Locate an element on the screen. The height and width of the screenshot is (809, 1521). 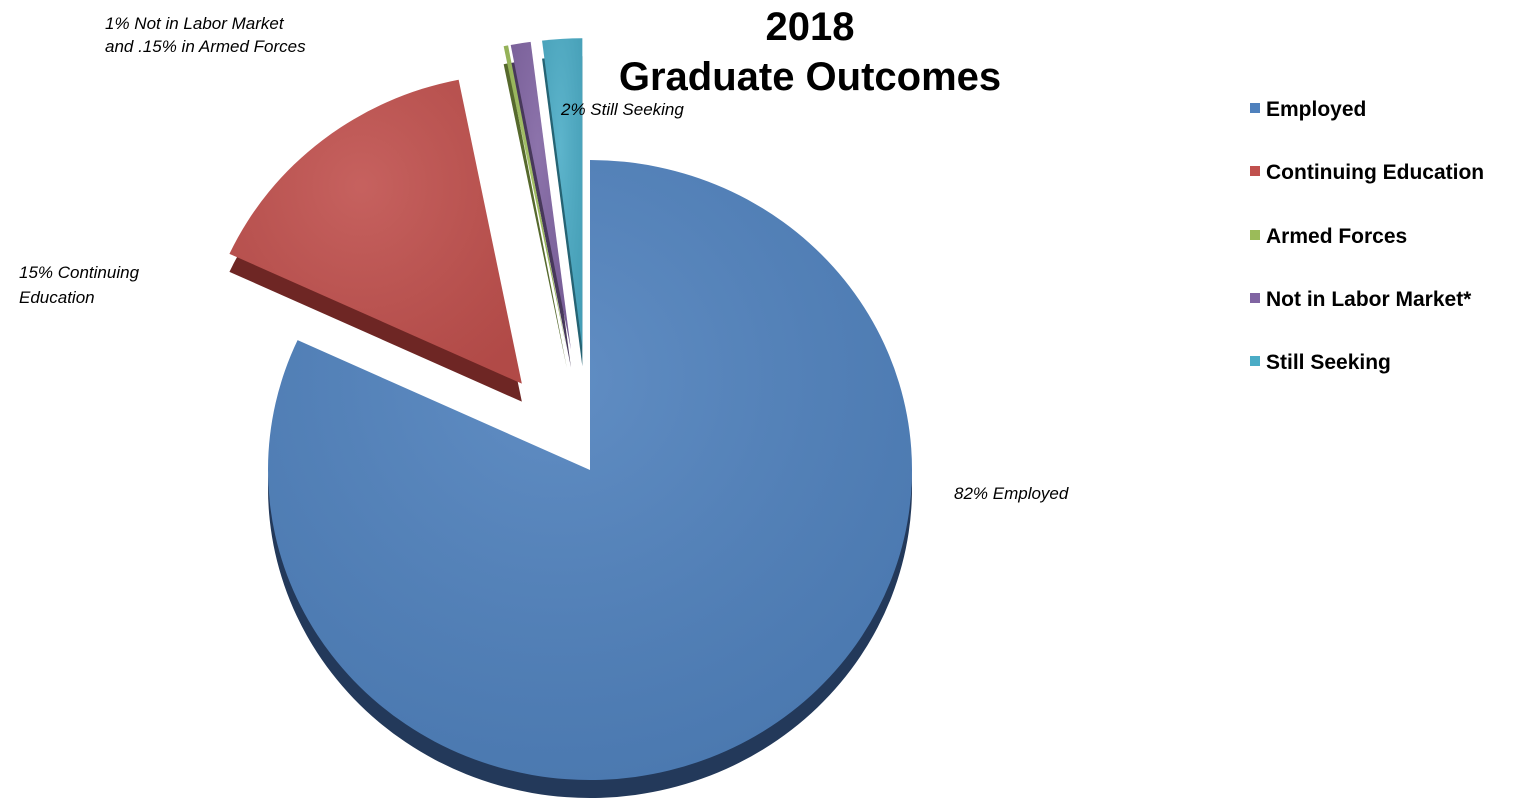
pie-slice-sheen-still-seeking is located at coordinates (562, 193).